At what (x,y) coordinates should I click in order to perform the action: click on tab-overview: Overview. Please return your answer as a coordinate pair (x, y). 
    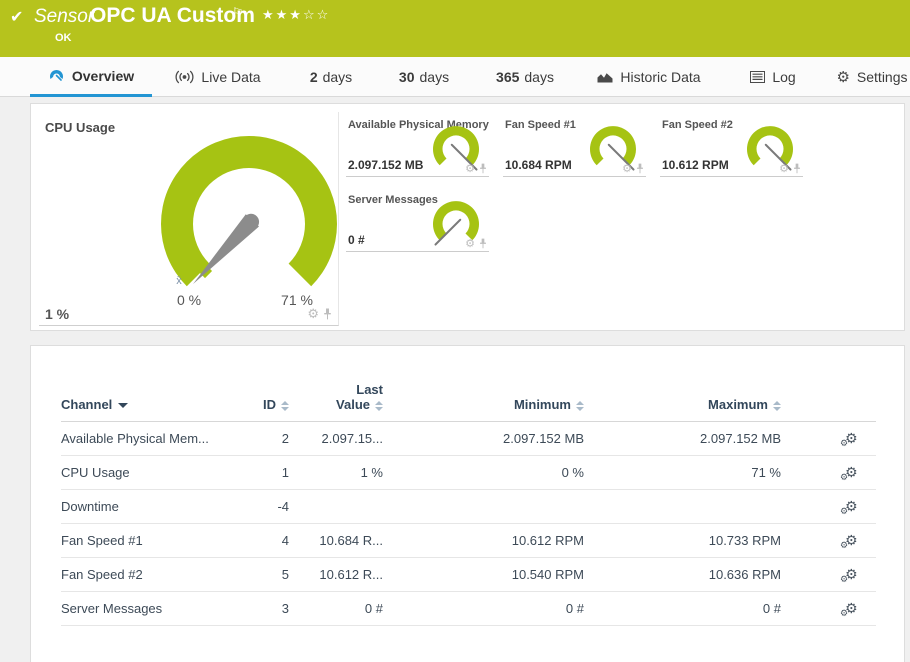
    Looking at the image, I should click on (91, 77).